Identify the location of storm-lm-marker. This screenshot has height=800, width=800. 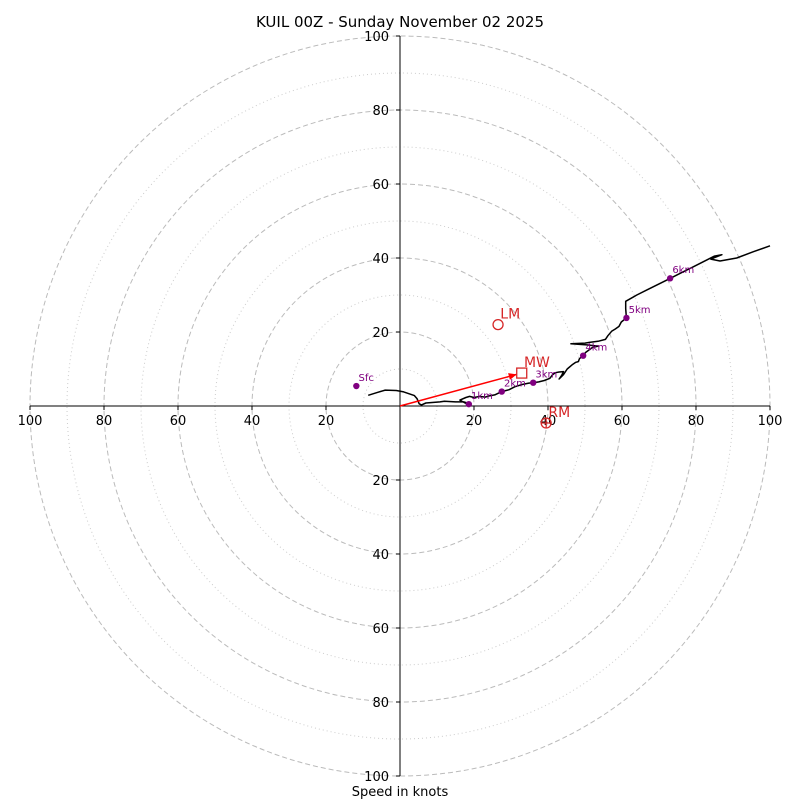
(498, 324).